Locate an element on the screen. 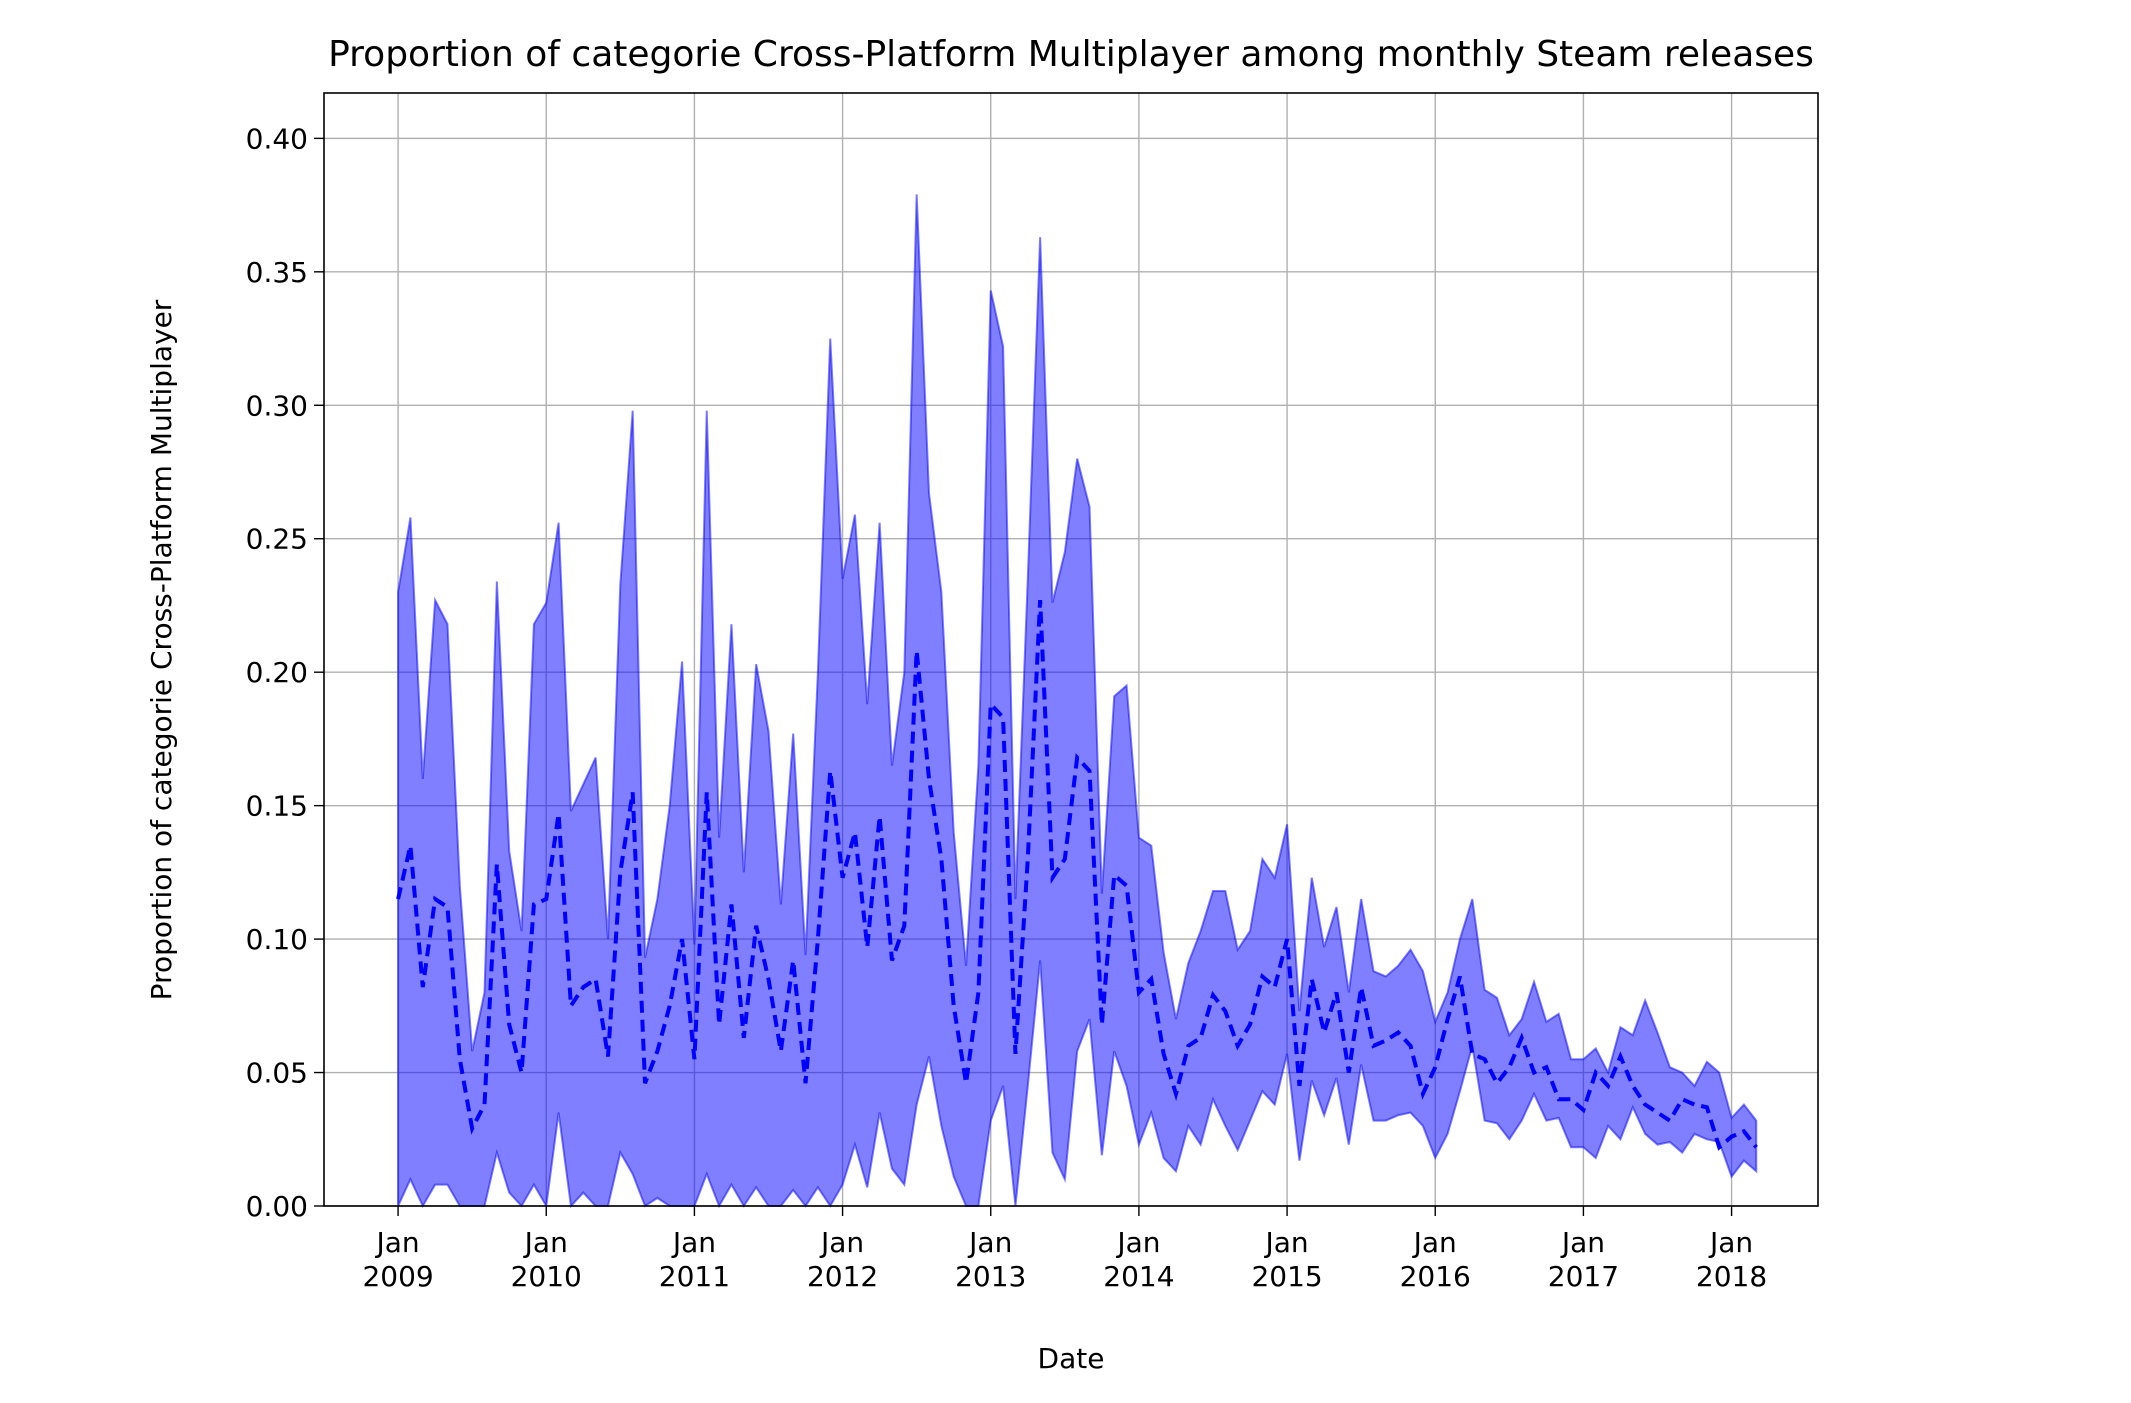 The width and height of the screenshot is (2131, 1403). x-tick-label: Jan 2013 is located at coordinates (990, 1259).